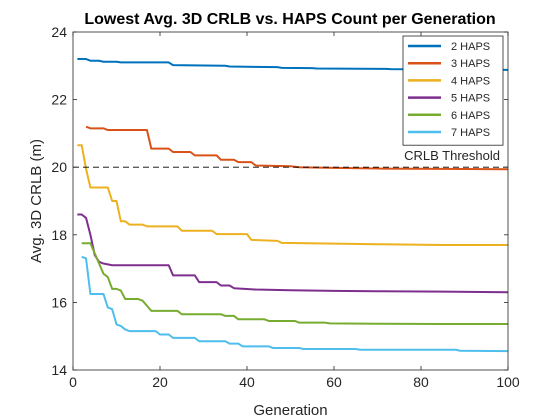 This screenshot has width=560, height=420. I want to click on threshold-label: CRLB Threshold, so click(452, 155).